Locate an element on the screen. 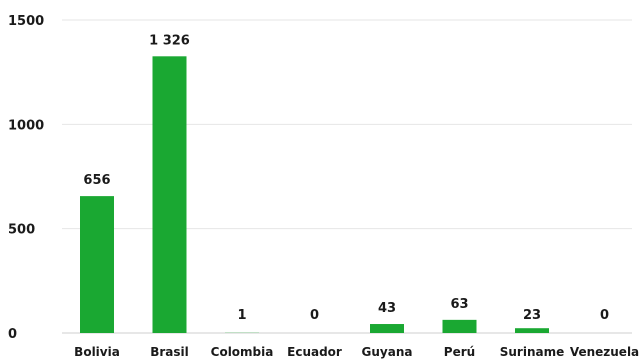  data-label: 23 is located at coordinates (532, 315).